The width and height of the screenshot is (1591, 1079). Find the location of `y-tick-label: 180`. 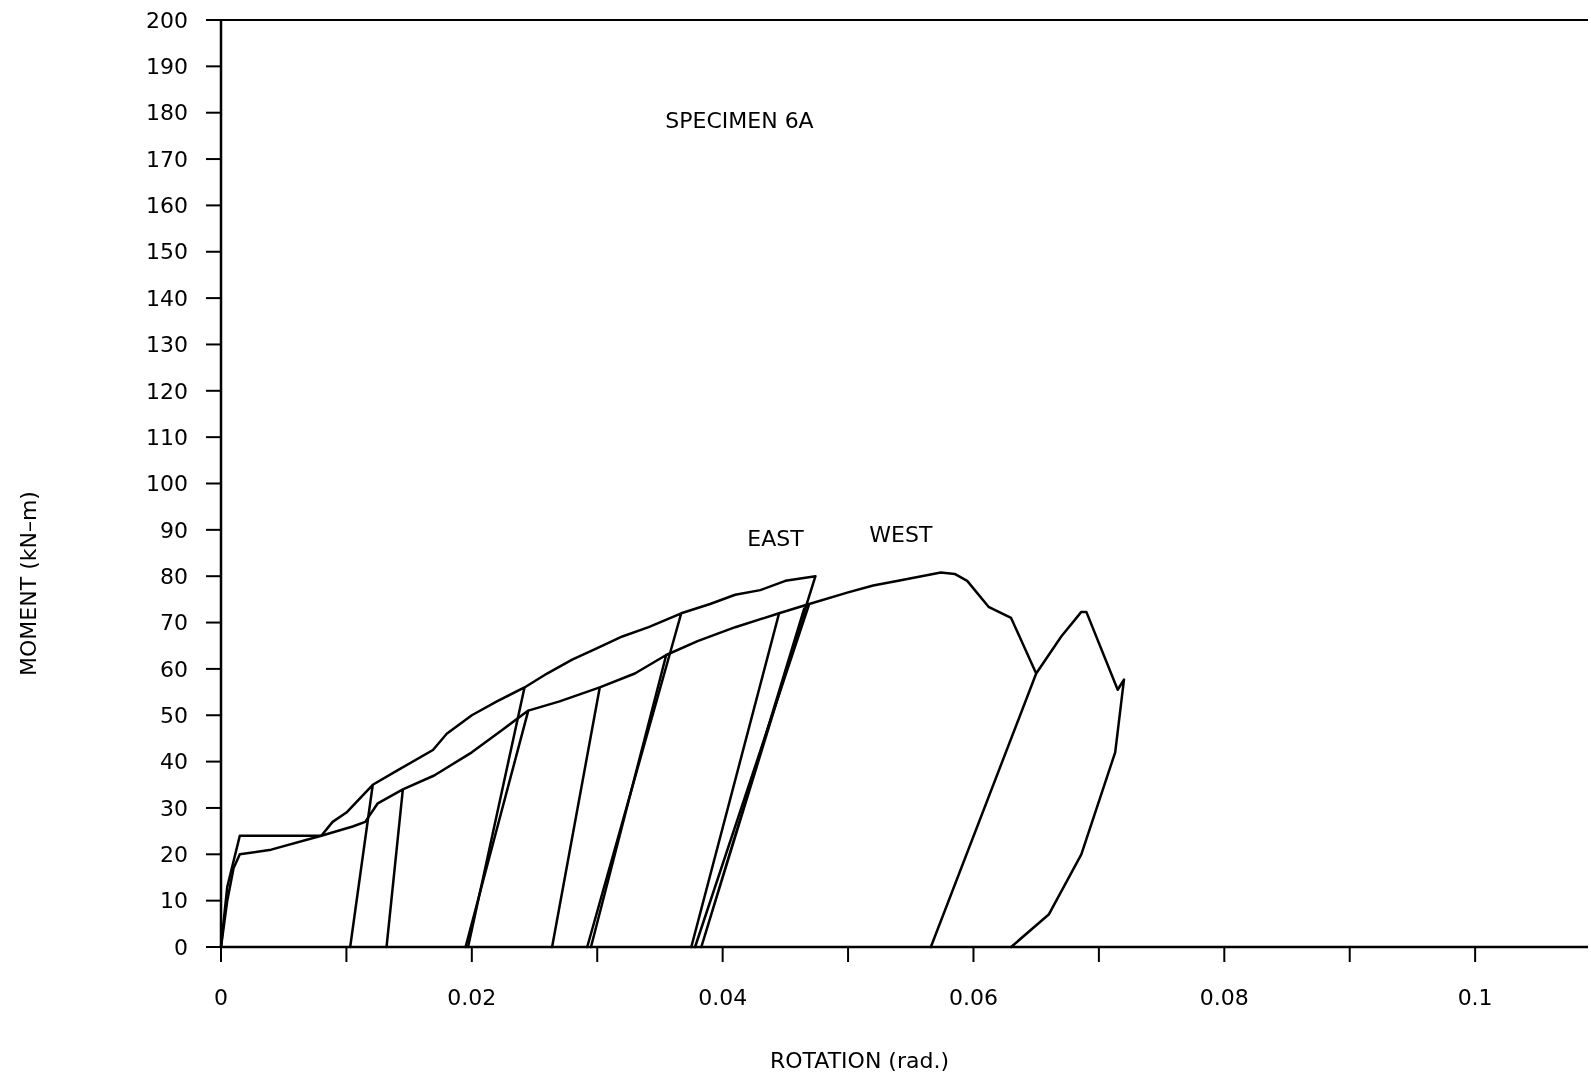

y-tick-label: 180 is located at coordinates (167, 113).